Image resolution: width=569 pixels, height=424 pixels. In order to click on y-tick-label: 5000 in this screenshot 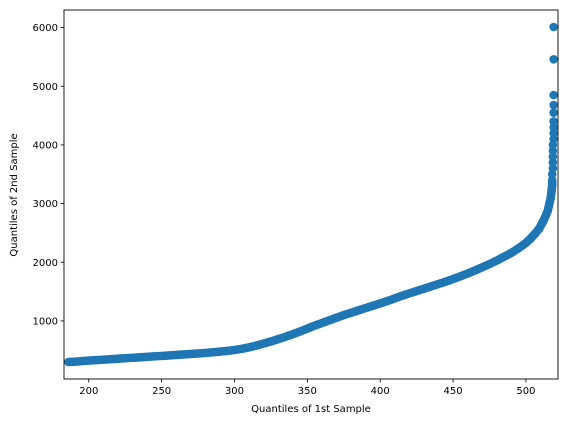, I will do `click(45, 87)`.